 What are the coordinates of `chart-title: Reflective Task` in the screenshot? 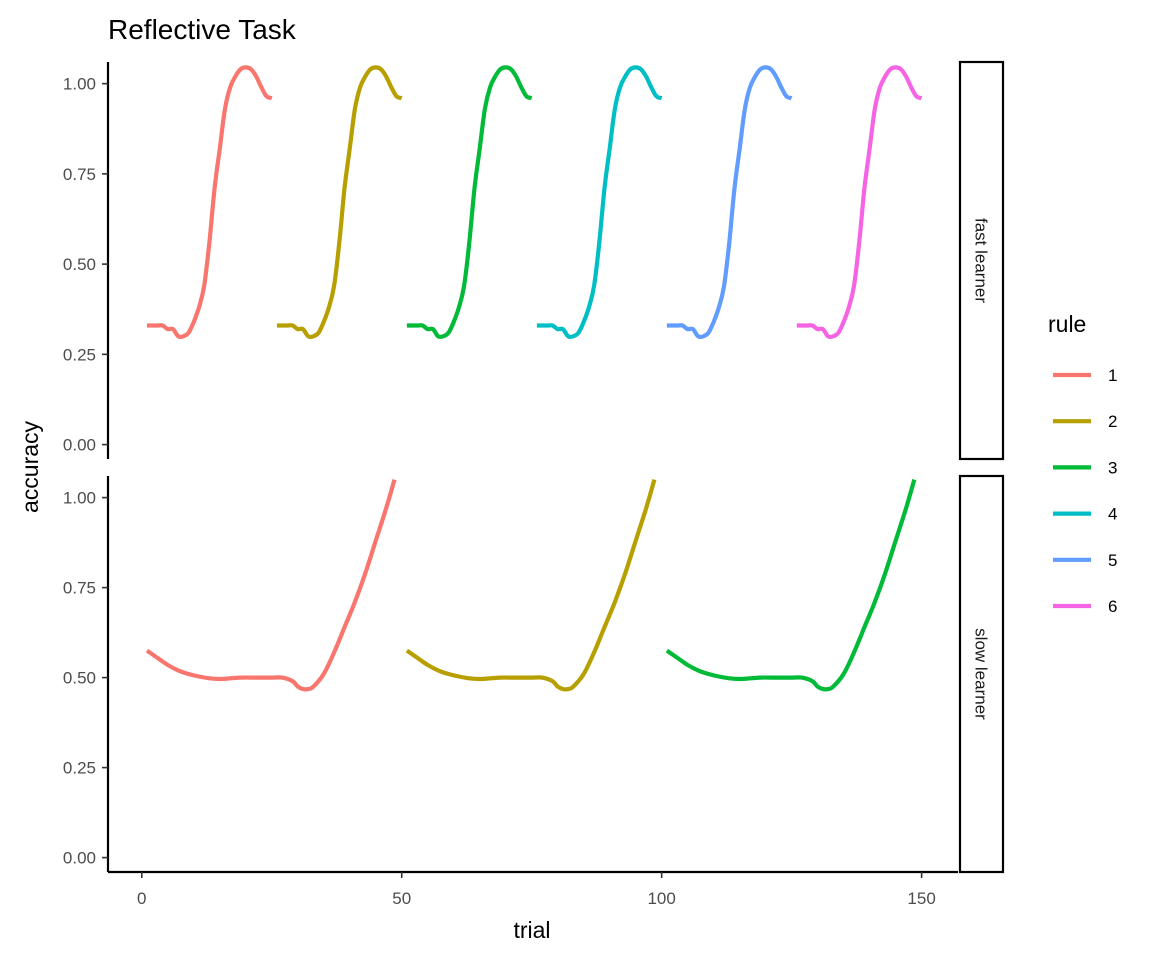 It's located at (202, 29).